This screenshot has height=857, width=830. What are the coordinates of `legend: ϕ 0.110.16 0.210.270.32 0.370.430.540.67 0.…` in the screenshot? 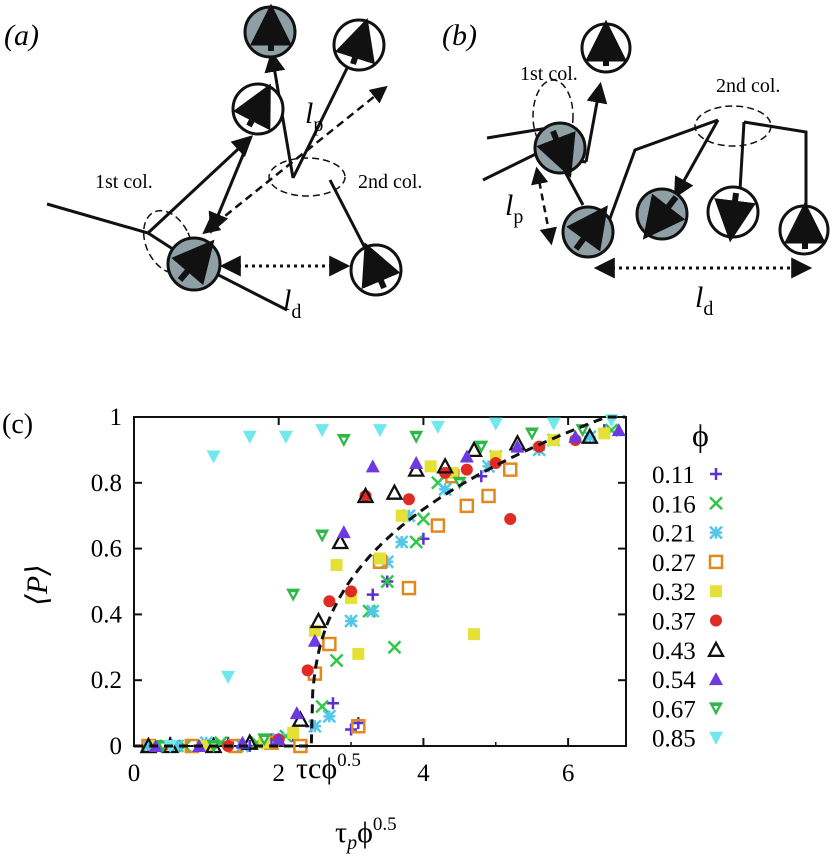 It's located at (688, 585).